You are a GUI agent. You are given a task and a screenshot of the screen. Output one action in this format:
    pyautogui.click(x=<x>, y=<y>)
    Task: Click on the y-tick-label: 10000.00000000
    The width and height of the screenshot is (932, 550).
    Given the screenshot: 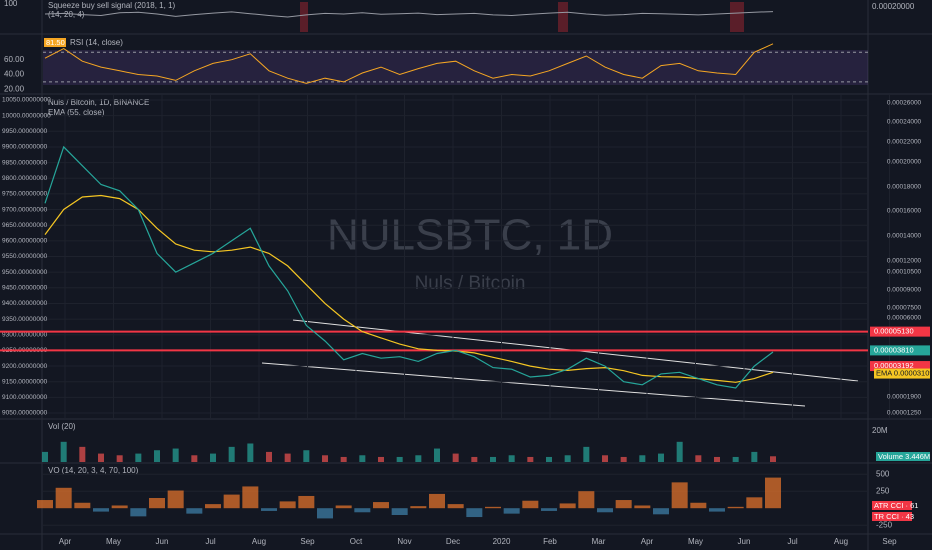 What is the action you would take?
    pyautogui.click(x=26, y=115)
    